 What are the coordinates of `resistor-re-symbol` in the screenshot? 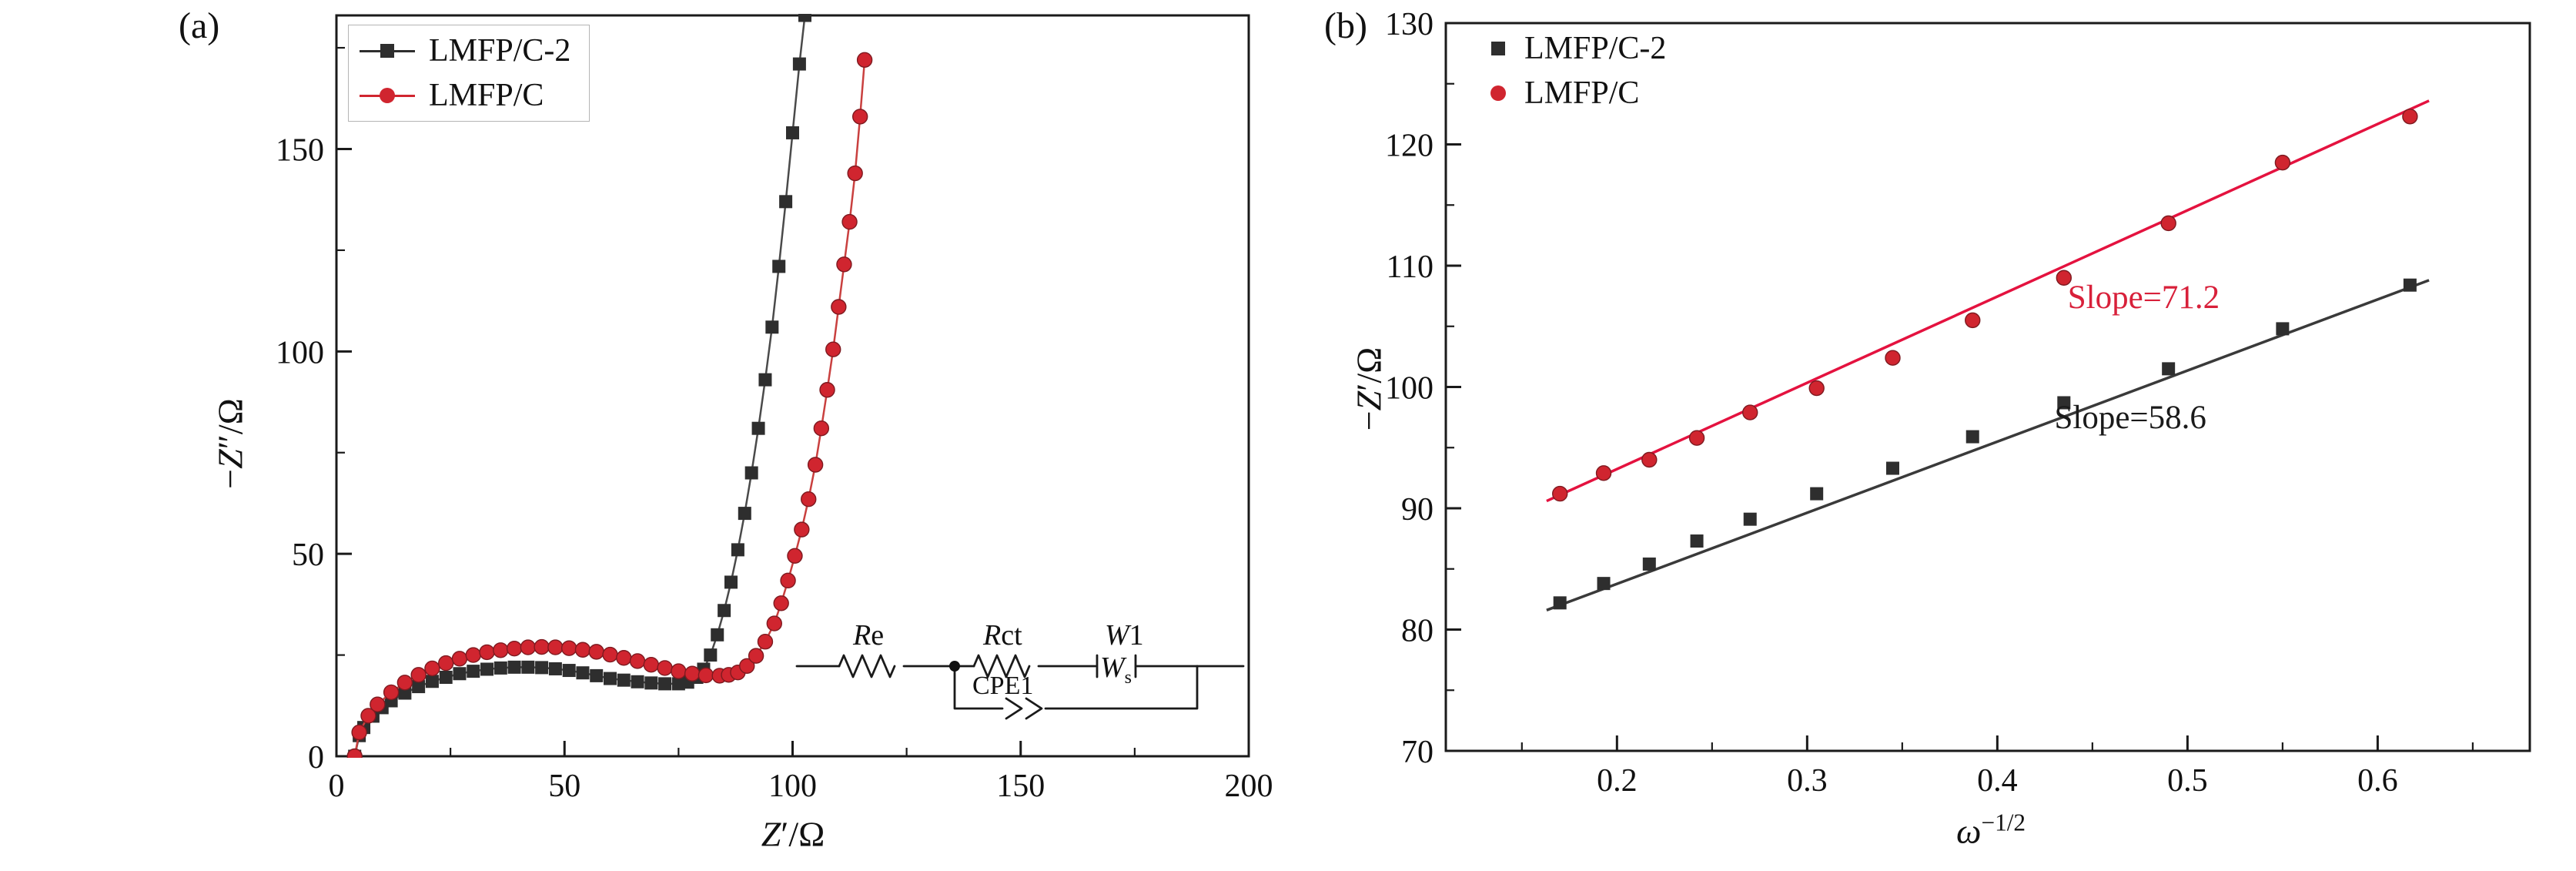 It's located at (867, 666).